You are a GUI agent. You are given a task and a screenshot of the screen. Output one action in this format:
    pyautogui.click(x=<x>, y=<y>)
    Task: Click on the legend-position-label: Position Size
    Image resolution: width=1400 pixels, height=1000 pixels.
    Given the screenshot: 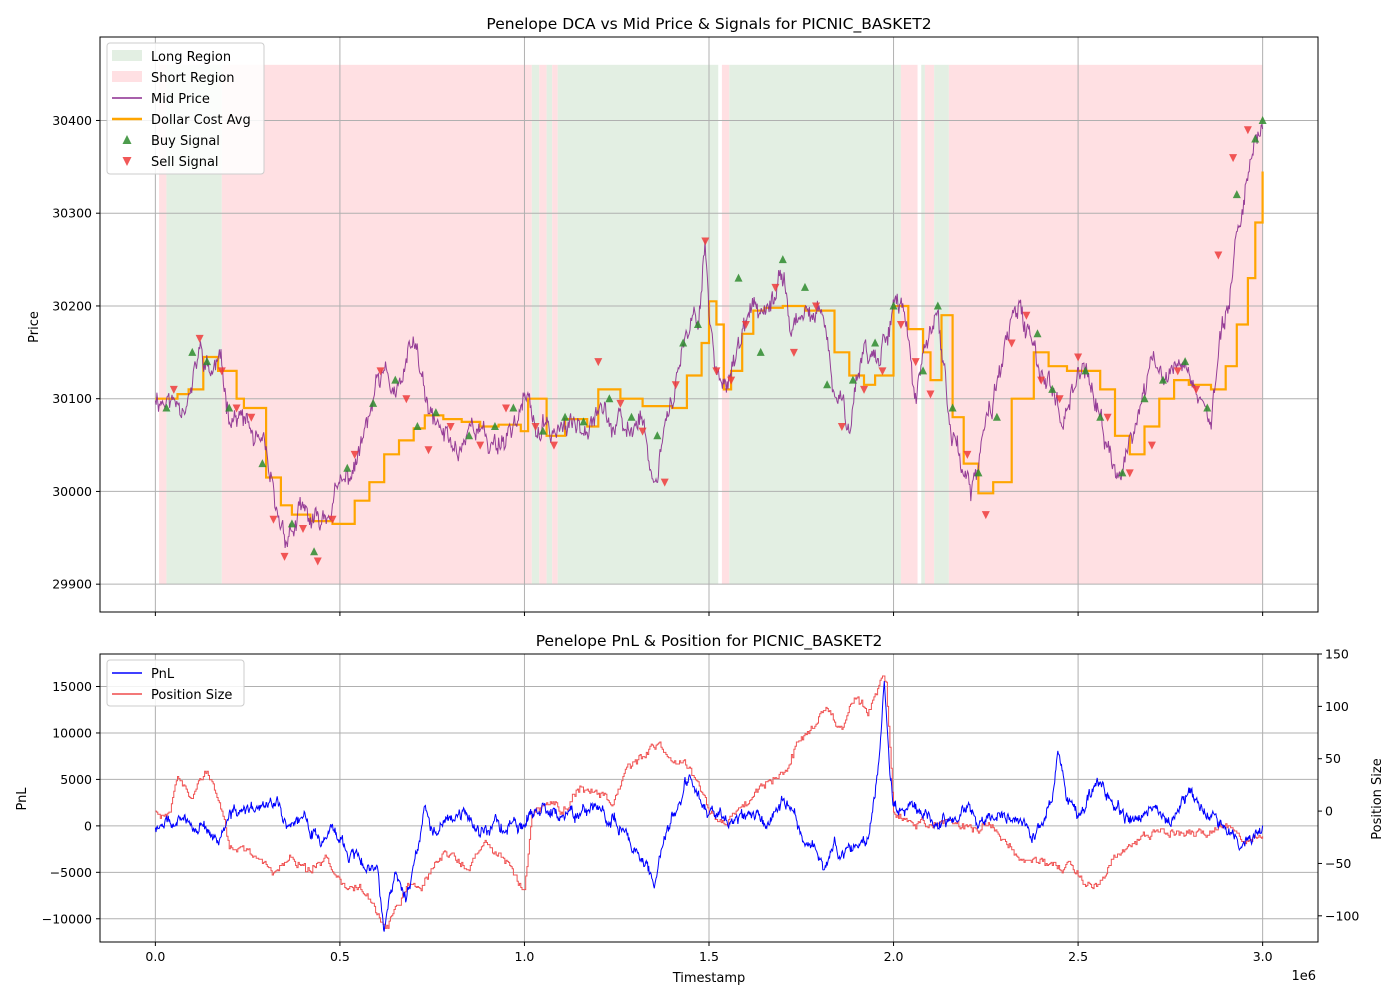 What is the action you would take?
    pyautogui.click(x=191, y=695)
    